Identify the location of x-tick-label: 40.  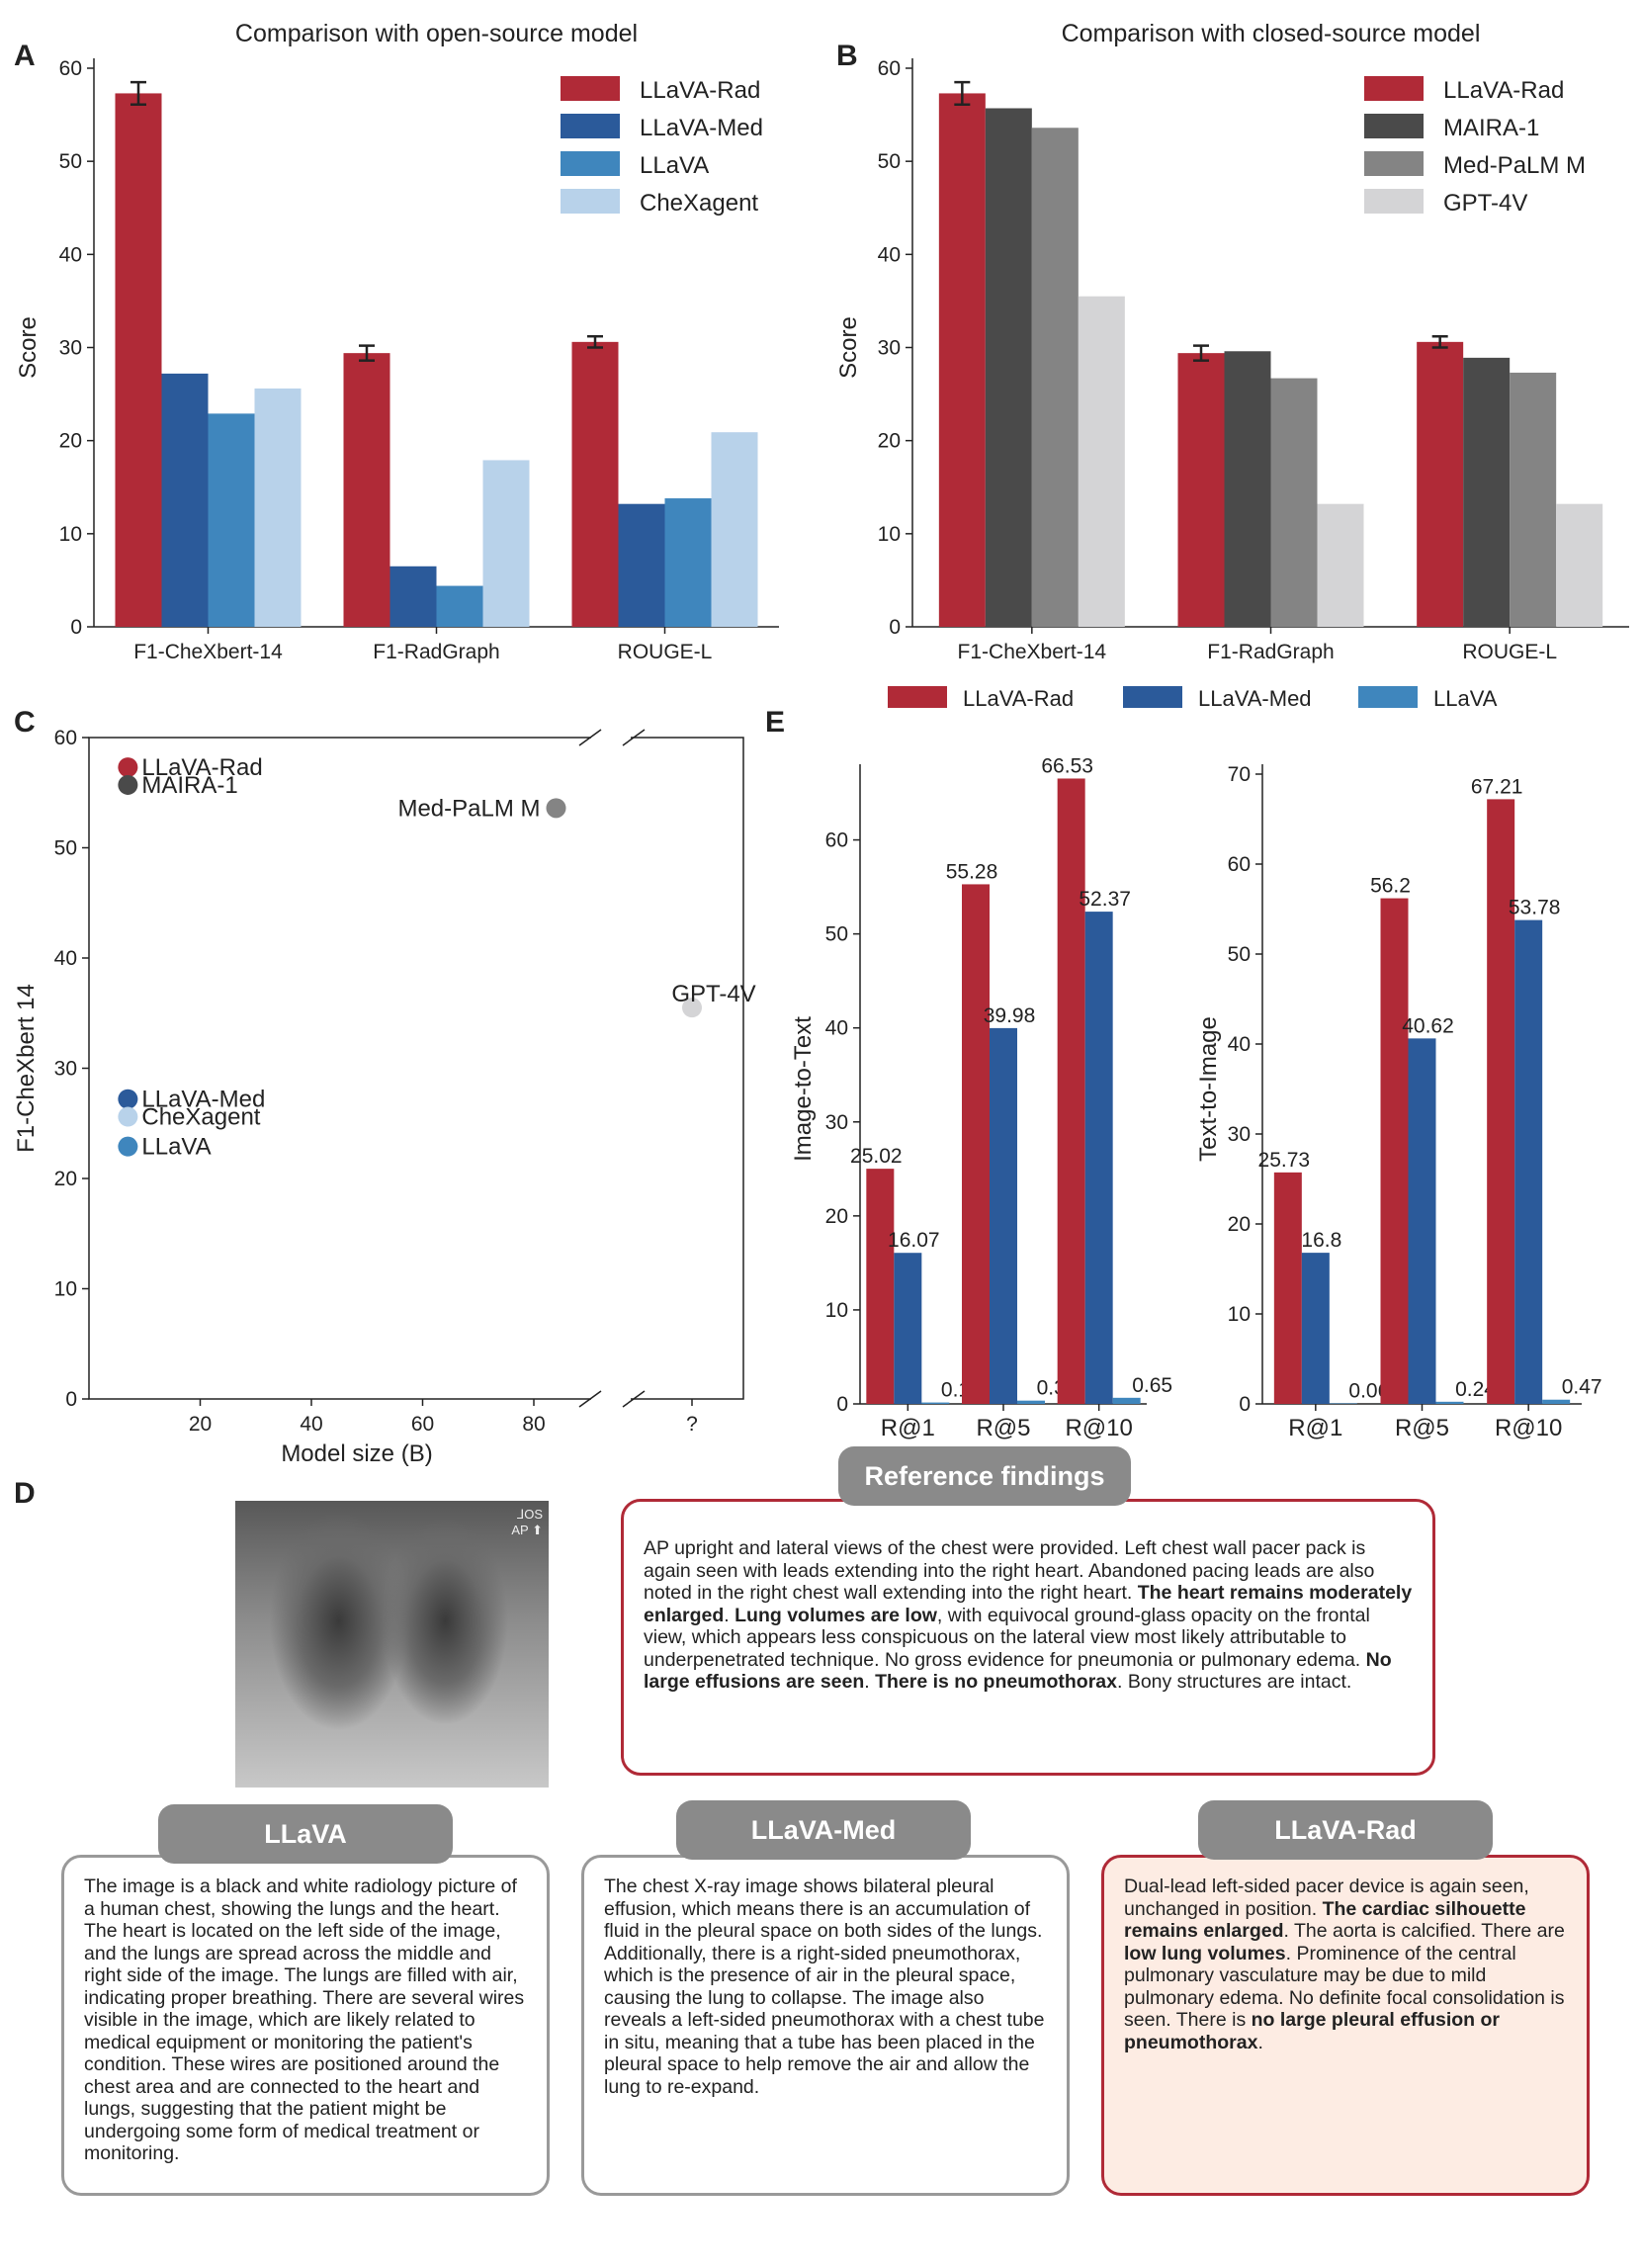
(311, 1425).